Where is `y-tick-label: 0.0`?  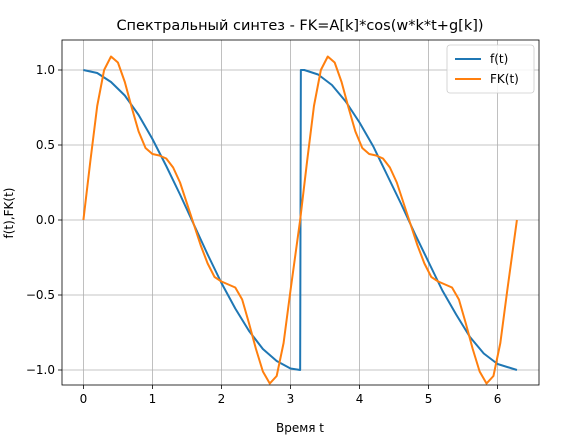
y-tick-label: 0.0 is located at coordinates (45, 220).